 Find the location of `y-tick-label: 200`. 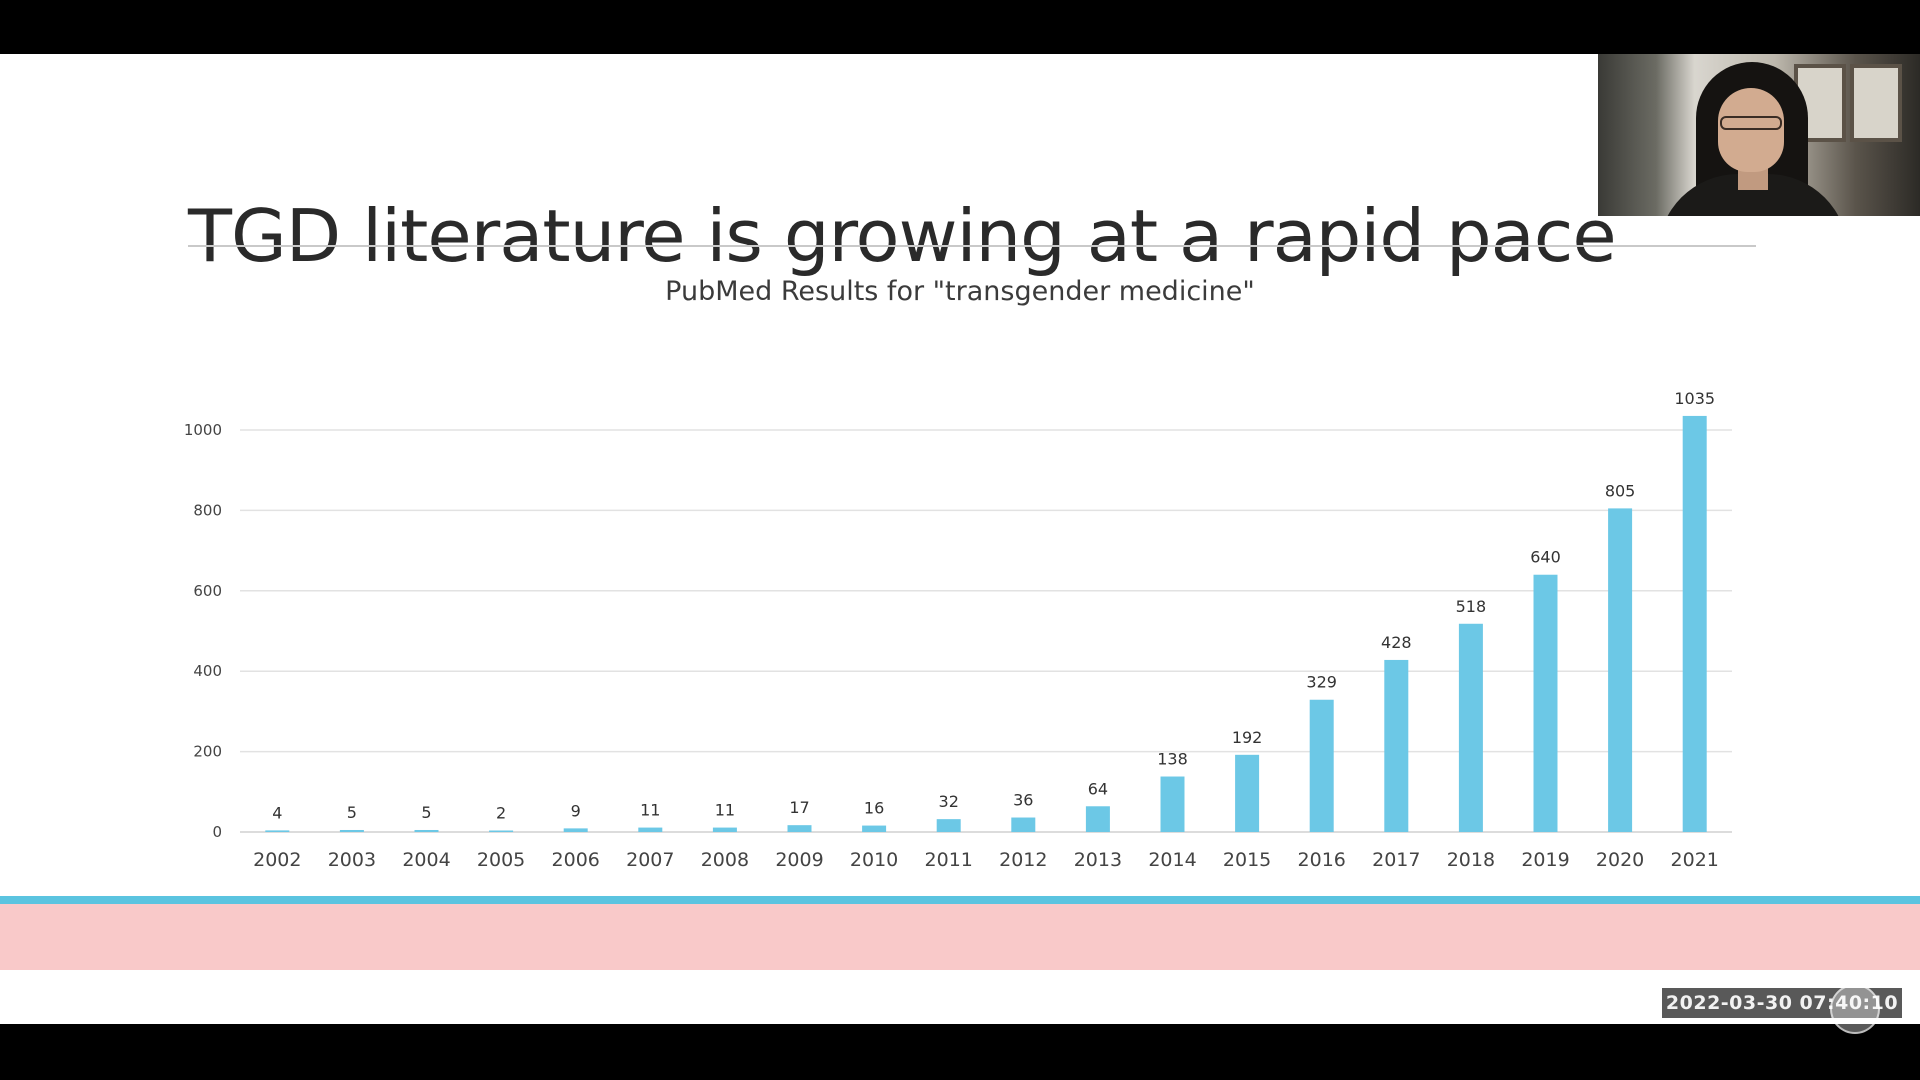

y-tick-label: 200 is located at coordinates (207, 752).